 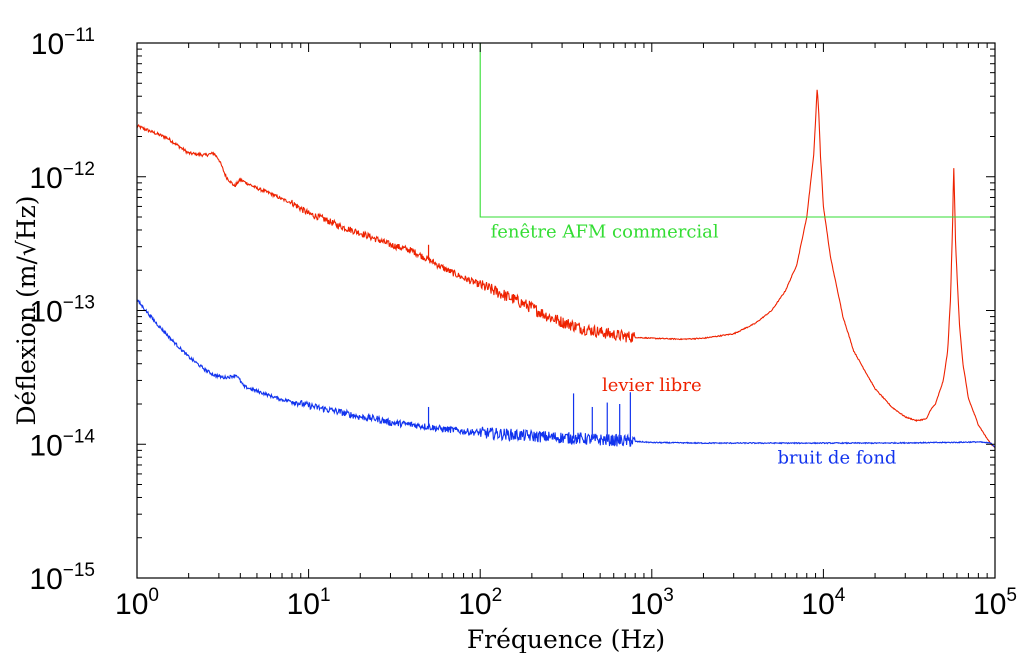 What do you see at coordinates (566, 639) in the screenshot?
I see `x-axis-label: Fréquence (Hz)` at bounding box center [566, 639].